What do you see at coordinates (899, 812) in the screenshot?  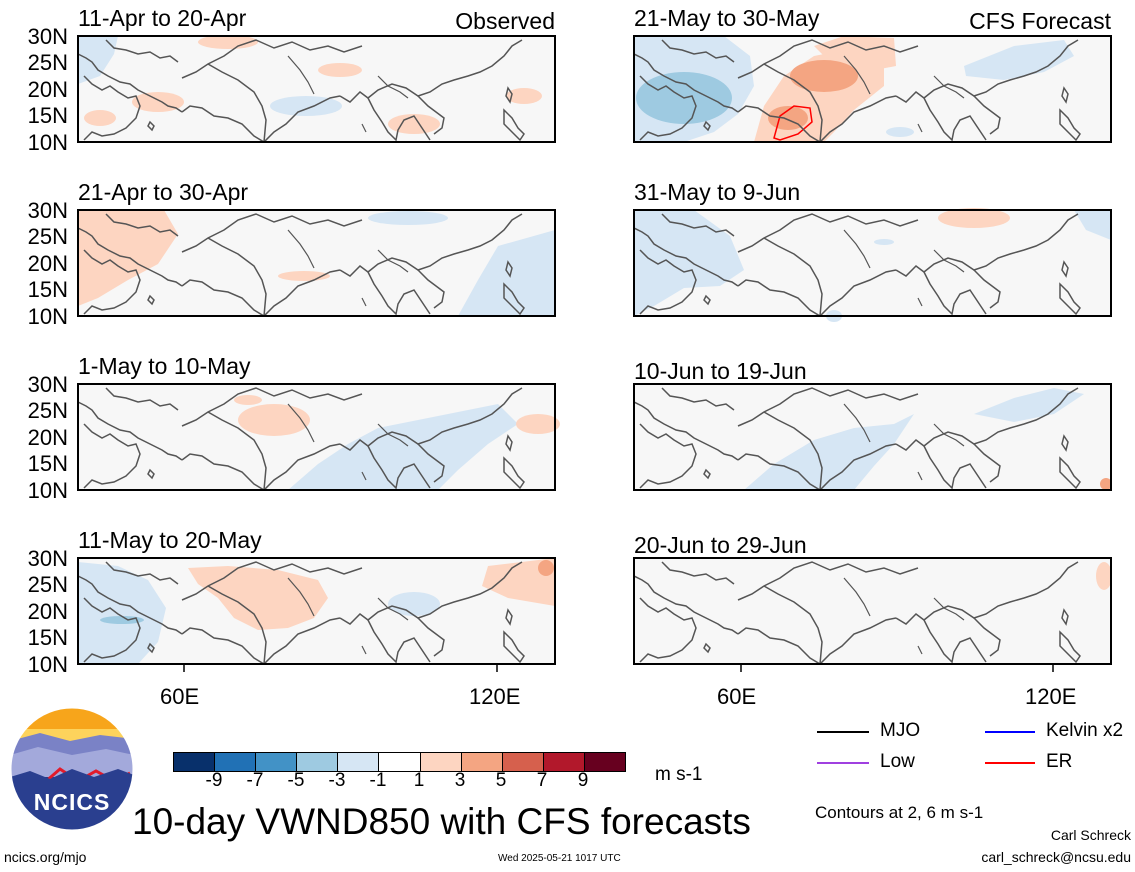 I see `contours-note: Contours at 2, 6 m s-1` at bounding box center [899, 812].